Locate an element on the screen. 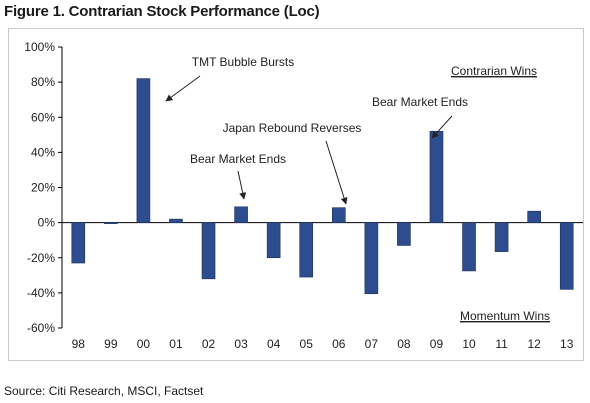 The image size is (590, 403). y-tick-label: -40% is located at coordinates (41, 293).